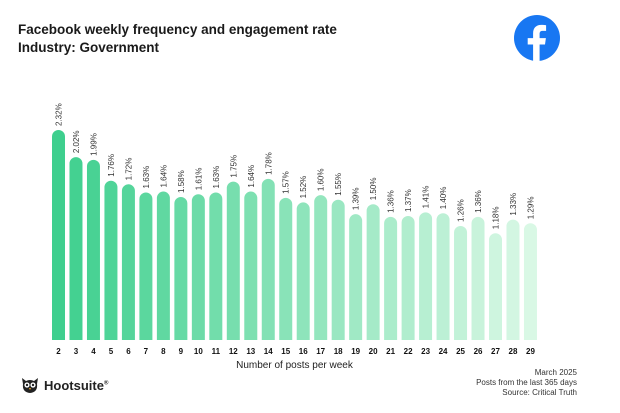  What do you see at coordinates (286, 182) in the screenshot?
I see `value-label-15: 1.57%` at bounding box center [286, 182].